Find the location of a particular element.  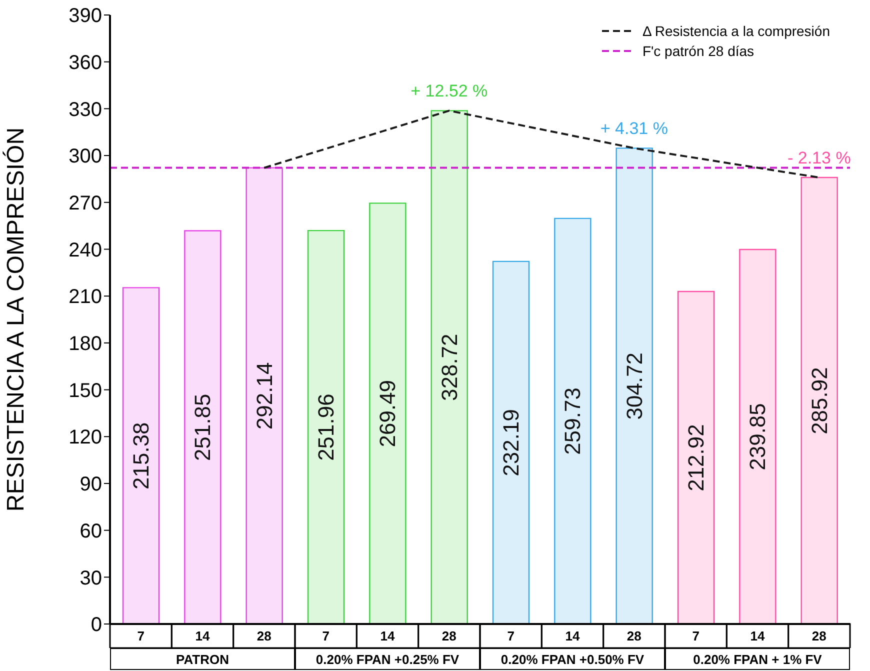

text: 0.20% FPAN +0.50% FV is located at coordinates (572, 659).